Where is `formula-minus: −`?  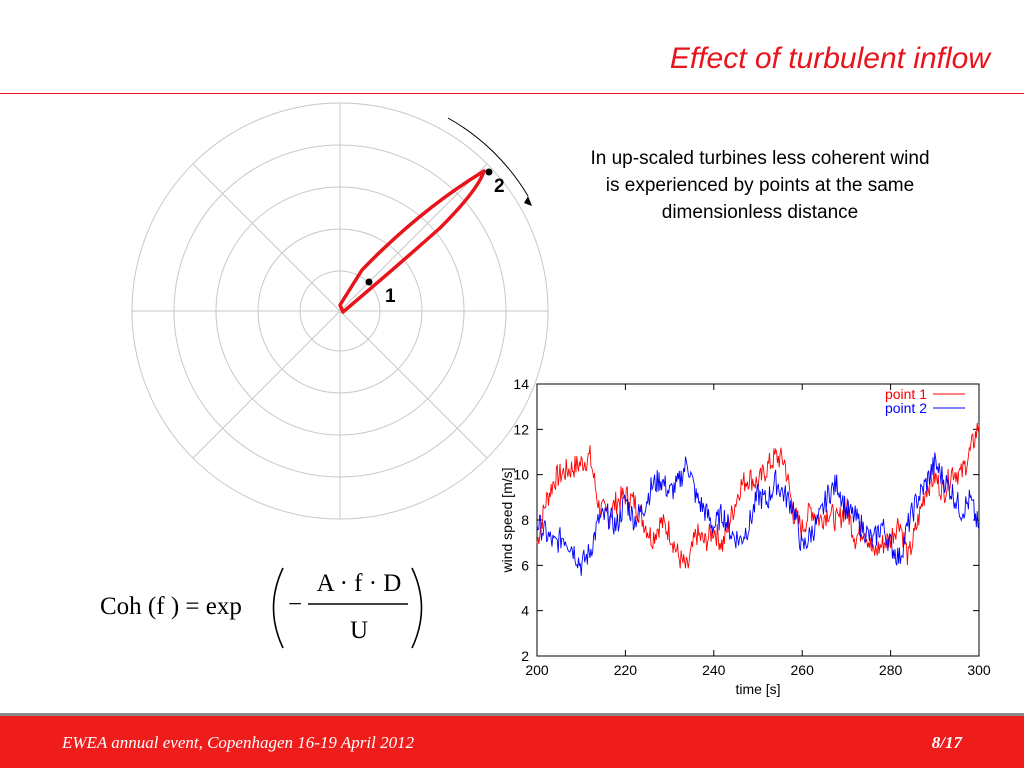 formula-minus: − is located at coordinates (295, 604).